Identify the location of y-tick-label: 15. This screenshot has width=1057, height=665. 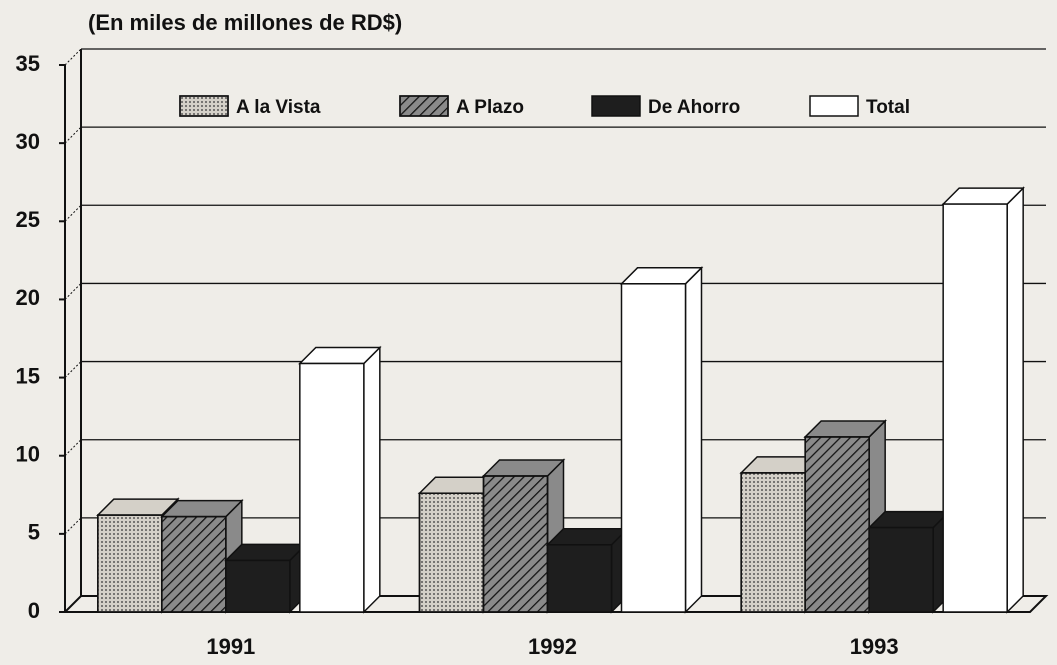
(28, 375).